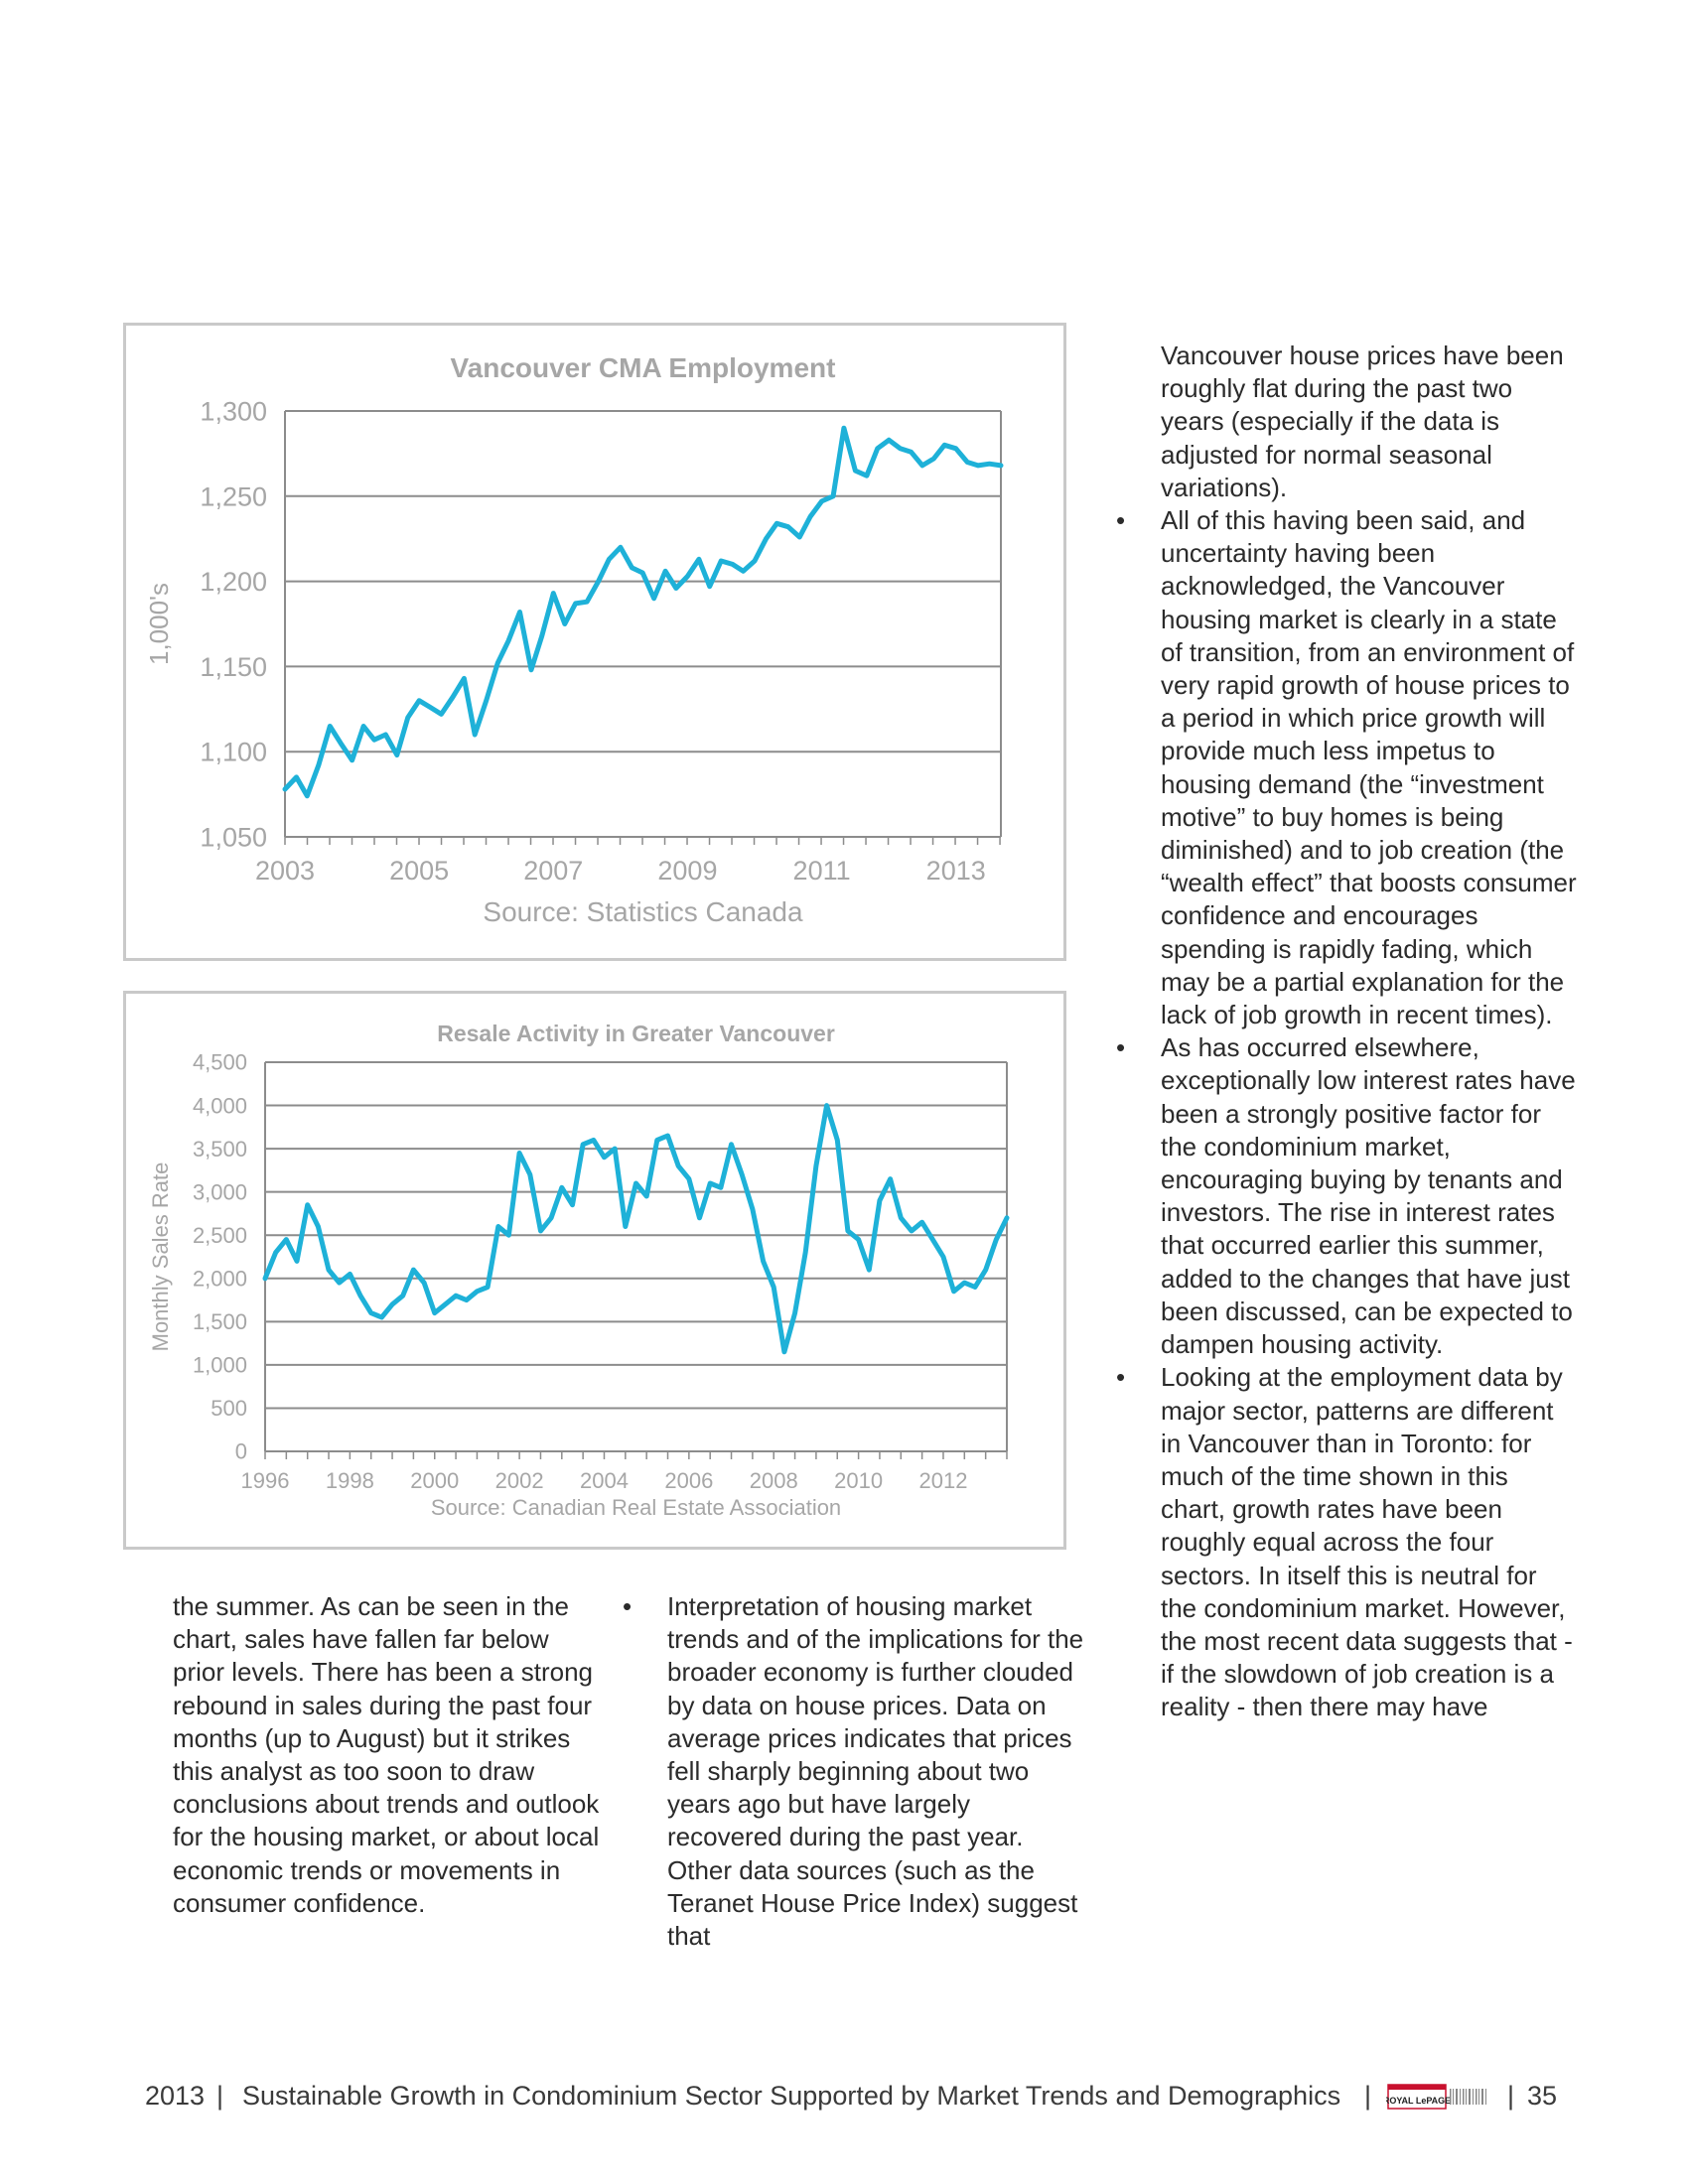 The width and height of the screenshot is (1688, 2184). Describe the element at coordinates (220, 1105) in the screenshot. I see `y-tick-label: 4,000` at that location.